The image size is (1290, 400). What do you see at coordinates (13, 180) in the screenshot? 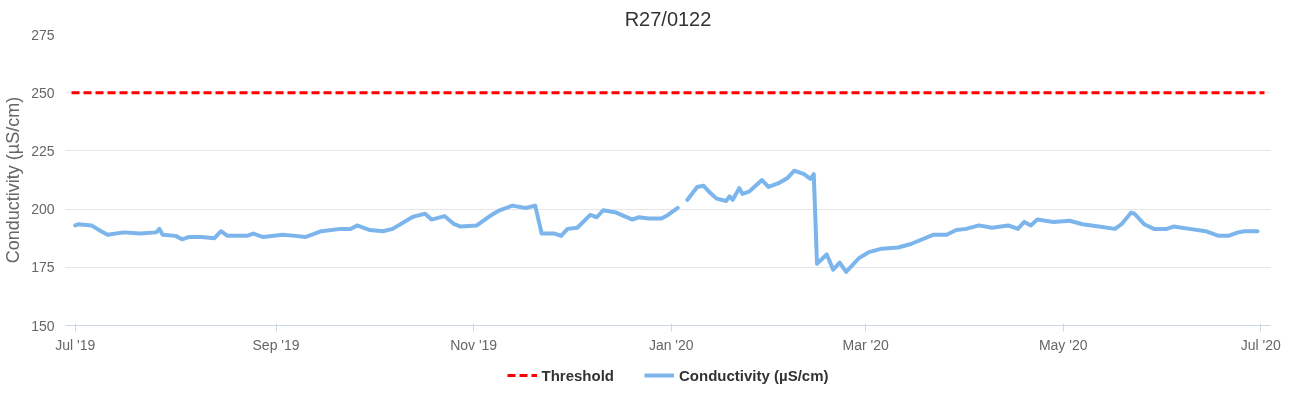
I see `y-axis-title: Conductivity (µS/cm)` at bounding box center [13, 180].